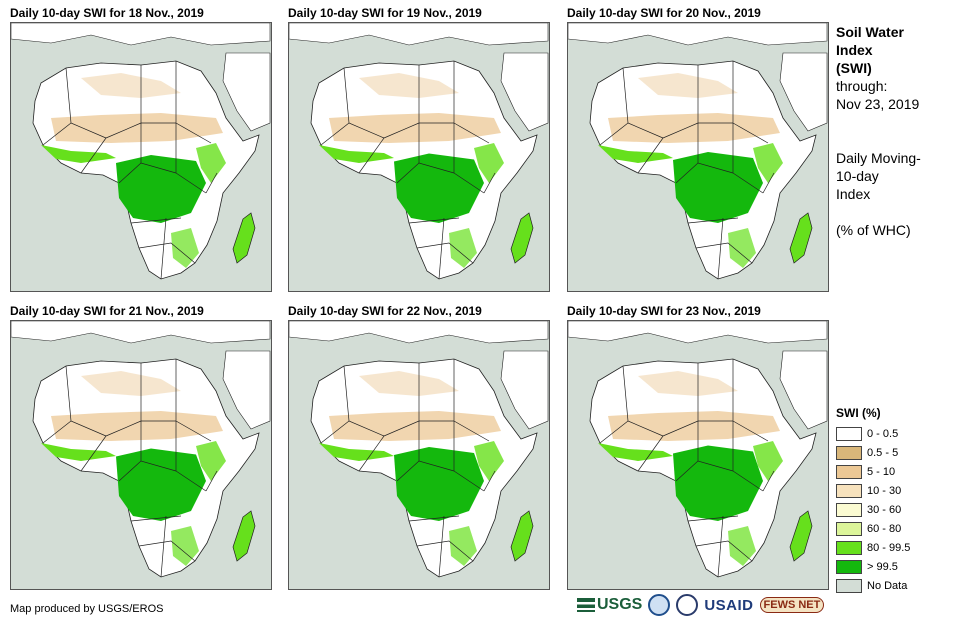 This screenshot has width=967, height=626. What do you see at coordinates (854, 68) in the screenshot?
I see `side-title-line: (SWI)` at bounding box center [854, 68].